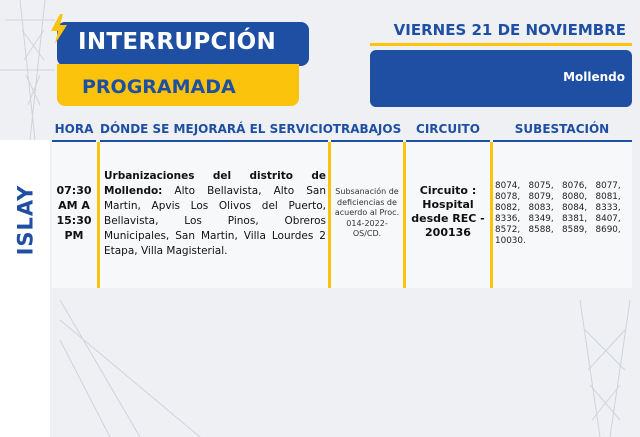  Describe the element at coordinates (594, 77) in the screenshot. I see `location-label: Mollendo` at that location.